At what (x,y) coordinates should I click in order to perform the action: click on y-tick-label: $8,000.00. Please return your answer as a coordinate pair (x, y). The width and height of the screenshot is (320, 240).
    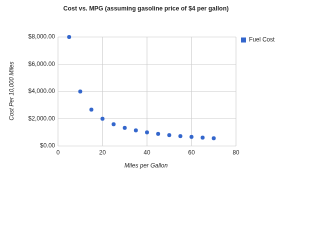
    Looking at the image, I should click on (41, 38).